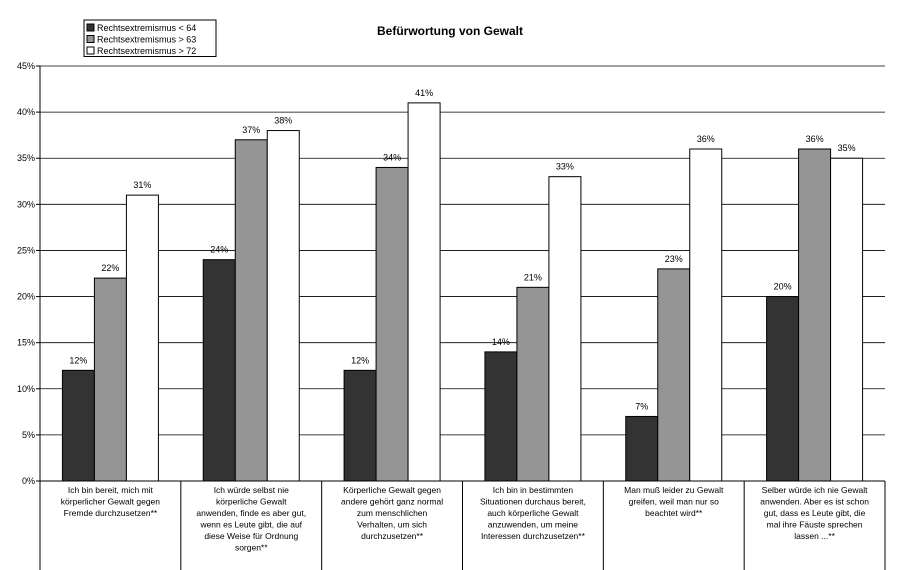 The width and height of the screenshot is (897, 570). Describe the element at coordinates (219, 250) in the screenshot. I see `data-label: 24%` at that location.